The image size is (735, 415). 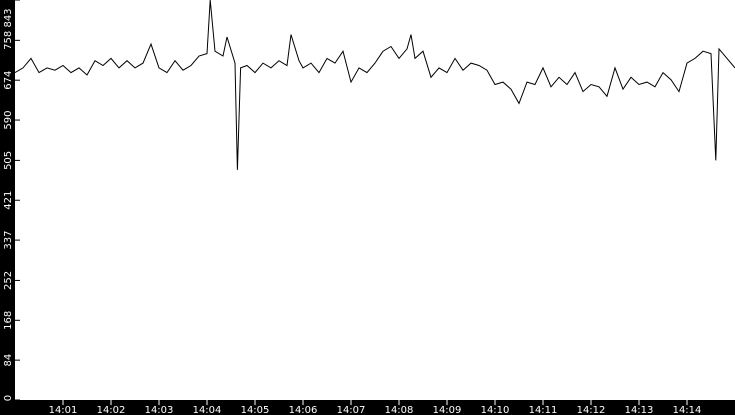 I want to click on y-tick-label: 168, so click(x=8, y=320).